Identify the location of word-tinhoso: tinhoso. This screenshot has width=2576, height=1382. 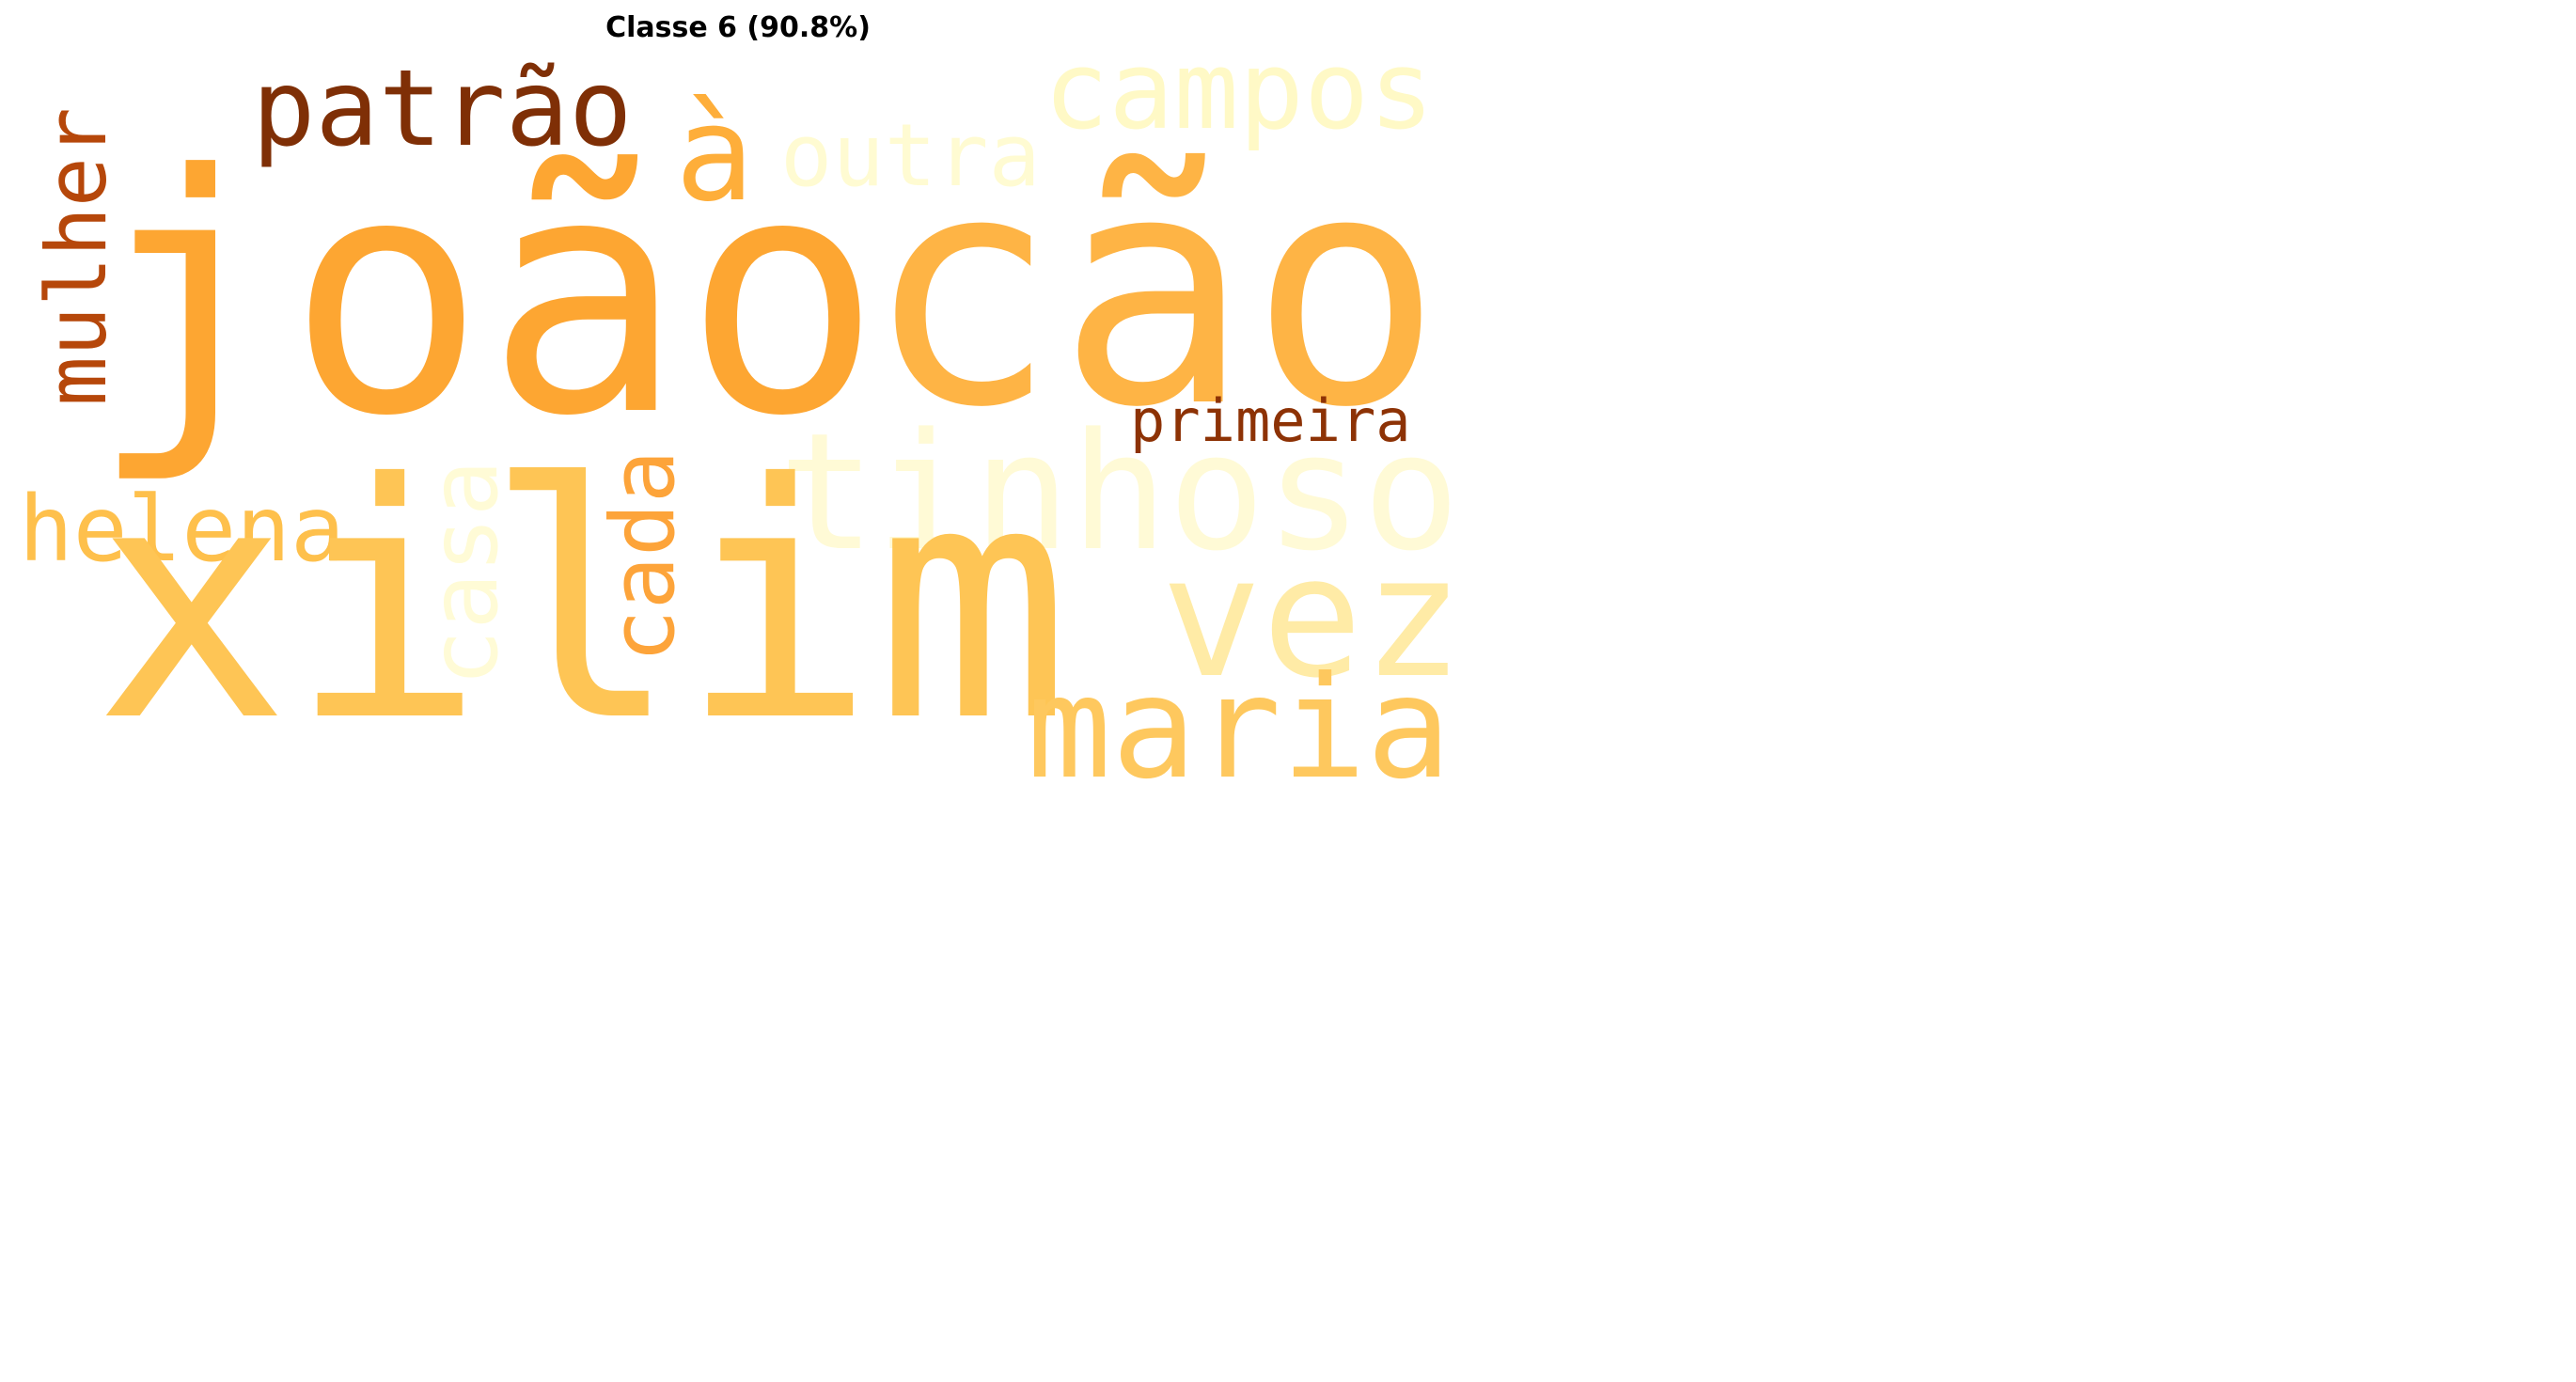
(1119, 493).